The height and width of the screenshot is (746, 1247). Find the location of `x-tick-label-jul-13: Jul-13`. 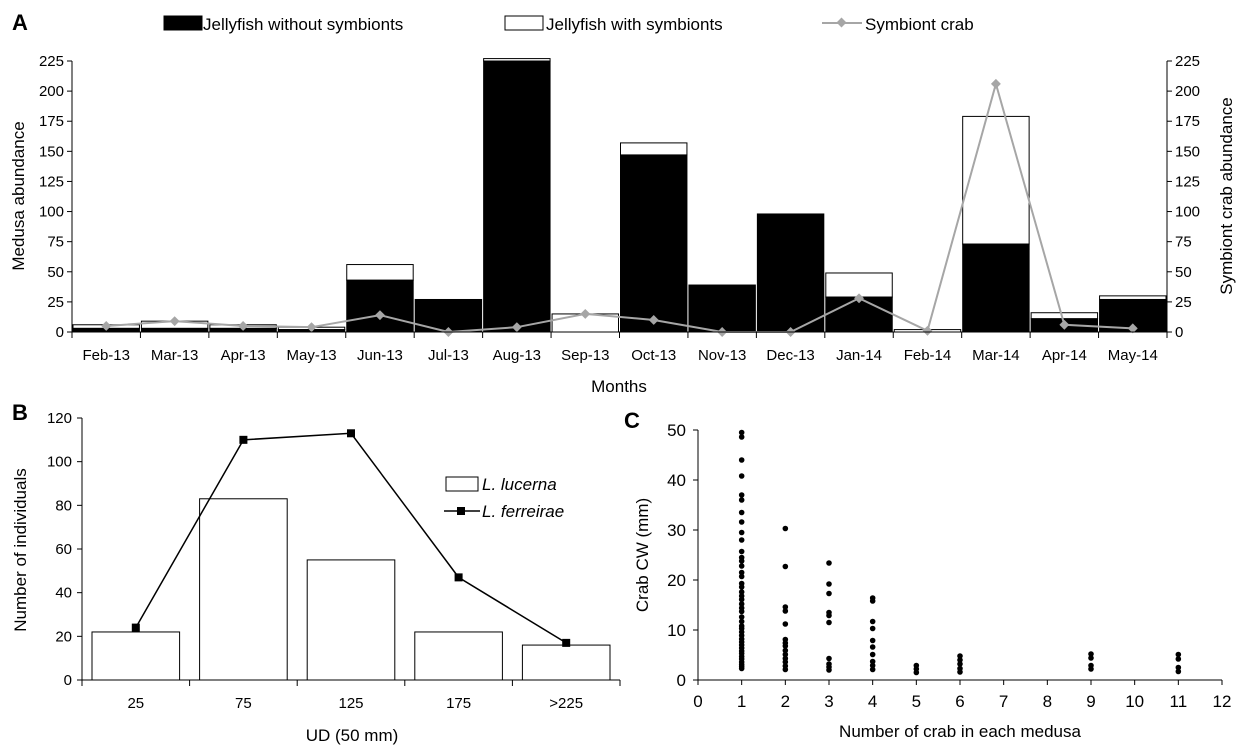

x-tick-label-jul-13: Jul-13 is located at coordinates (448, 355).